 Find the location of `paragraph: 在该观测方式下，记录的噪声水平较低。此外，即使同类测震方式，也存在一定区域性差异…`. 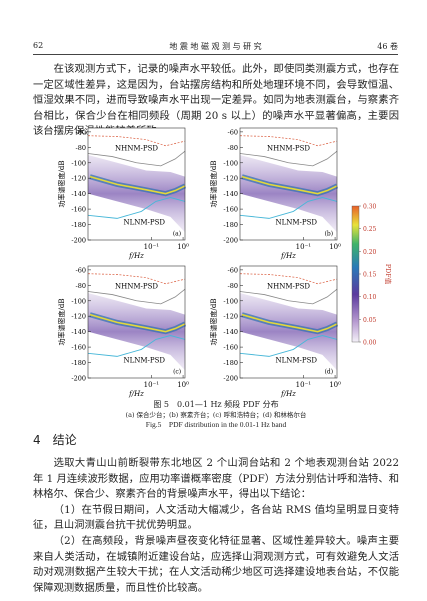

paragraph: 在该观测方式下，记录的噪声水平较低。此外，即使同类测震方式，也存在一定区域性差异… is located at coordinates (216, 100).